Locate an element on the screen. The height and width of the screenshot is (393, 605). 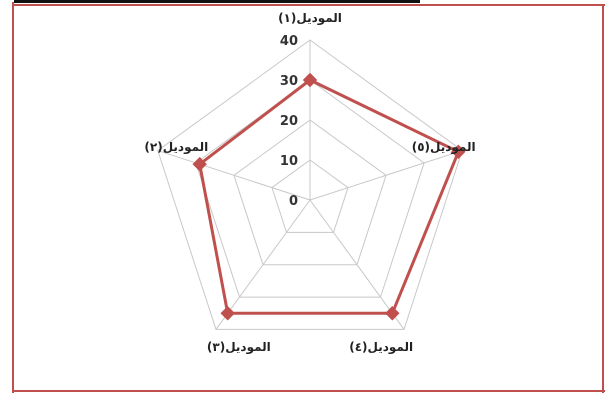
tick-label: 10 is located at coordinates (289, 161).